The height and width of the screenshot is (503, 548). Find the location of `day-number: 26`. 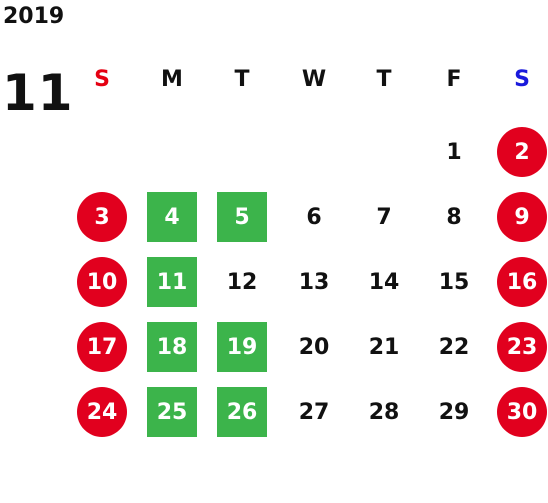

day-number: 26 is located at coordinates (242, 412).